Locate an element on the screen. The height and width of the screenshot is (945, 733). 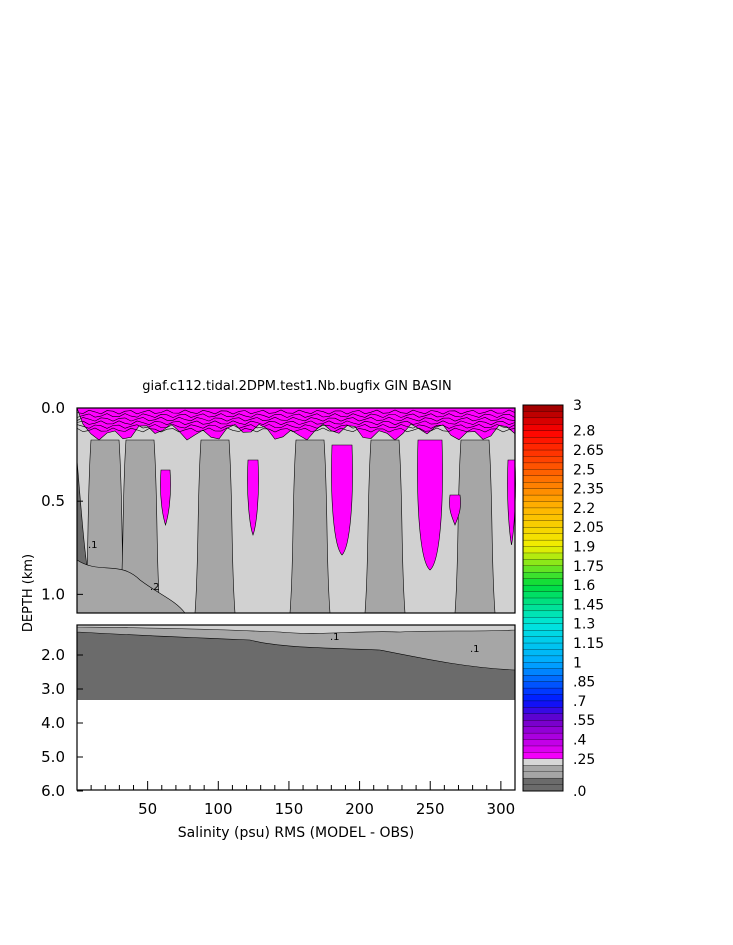
y-tick-label: 0.0 is located at coordinates (53, 408).